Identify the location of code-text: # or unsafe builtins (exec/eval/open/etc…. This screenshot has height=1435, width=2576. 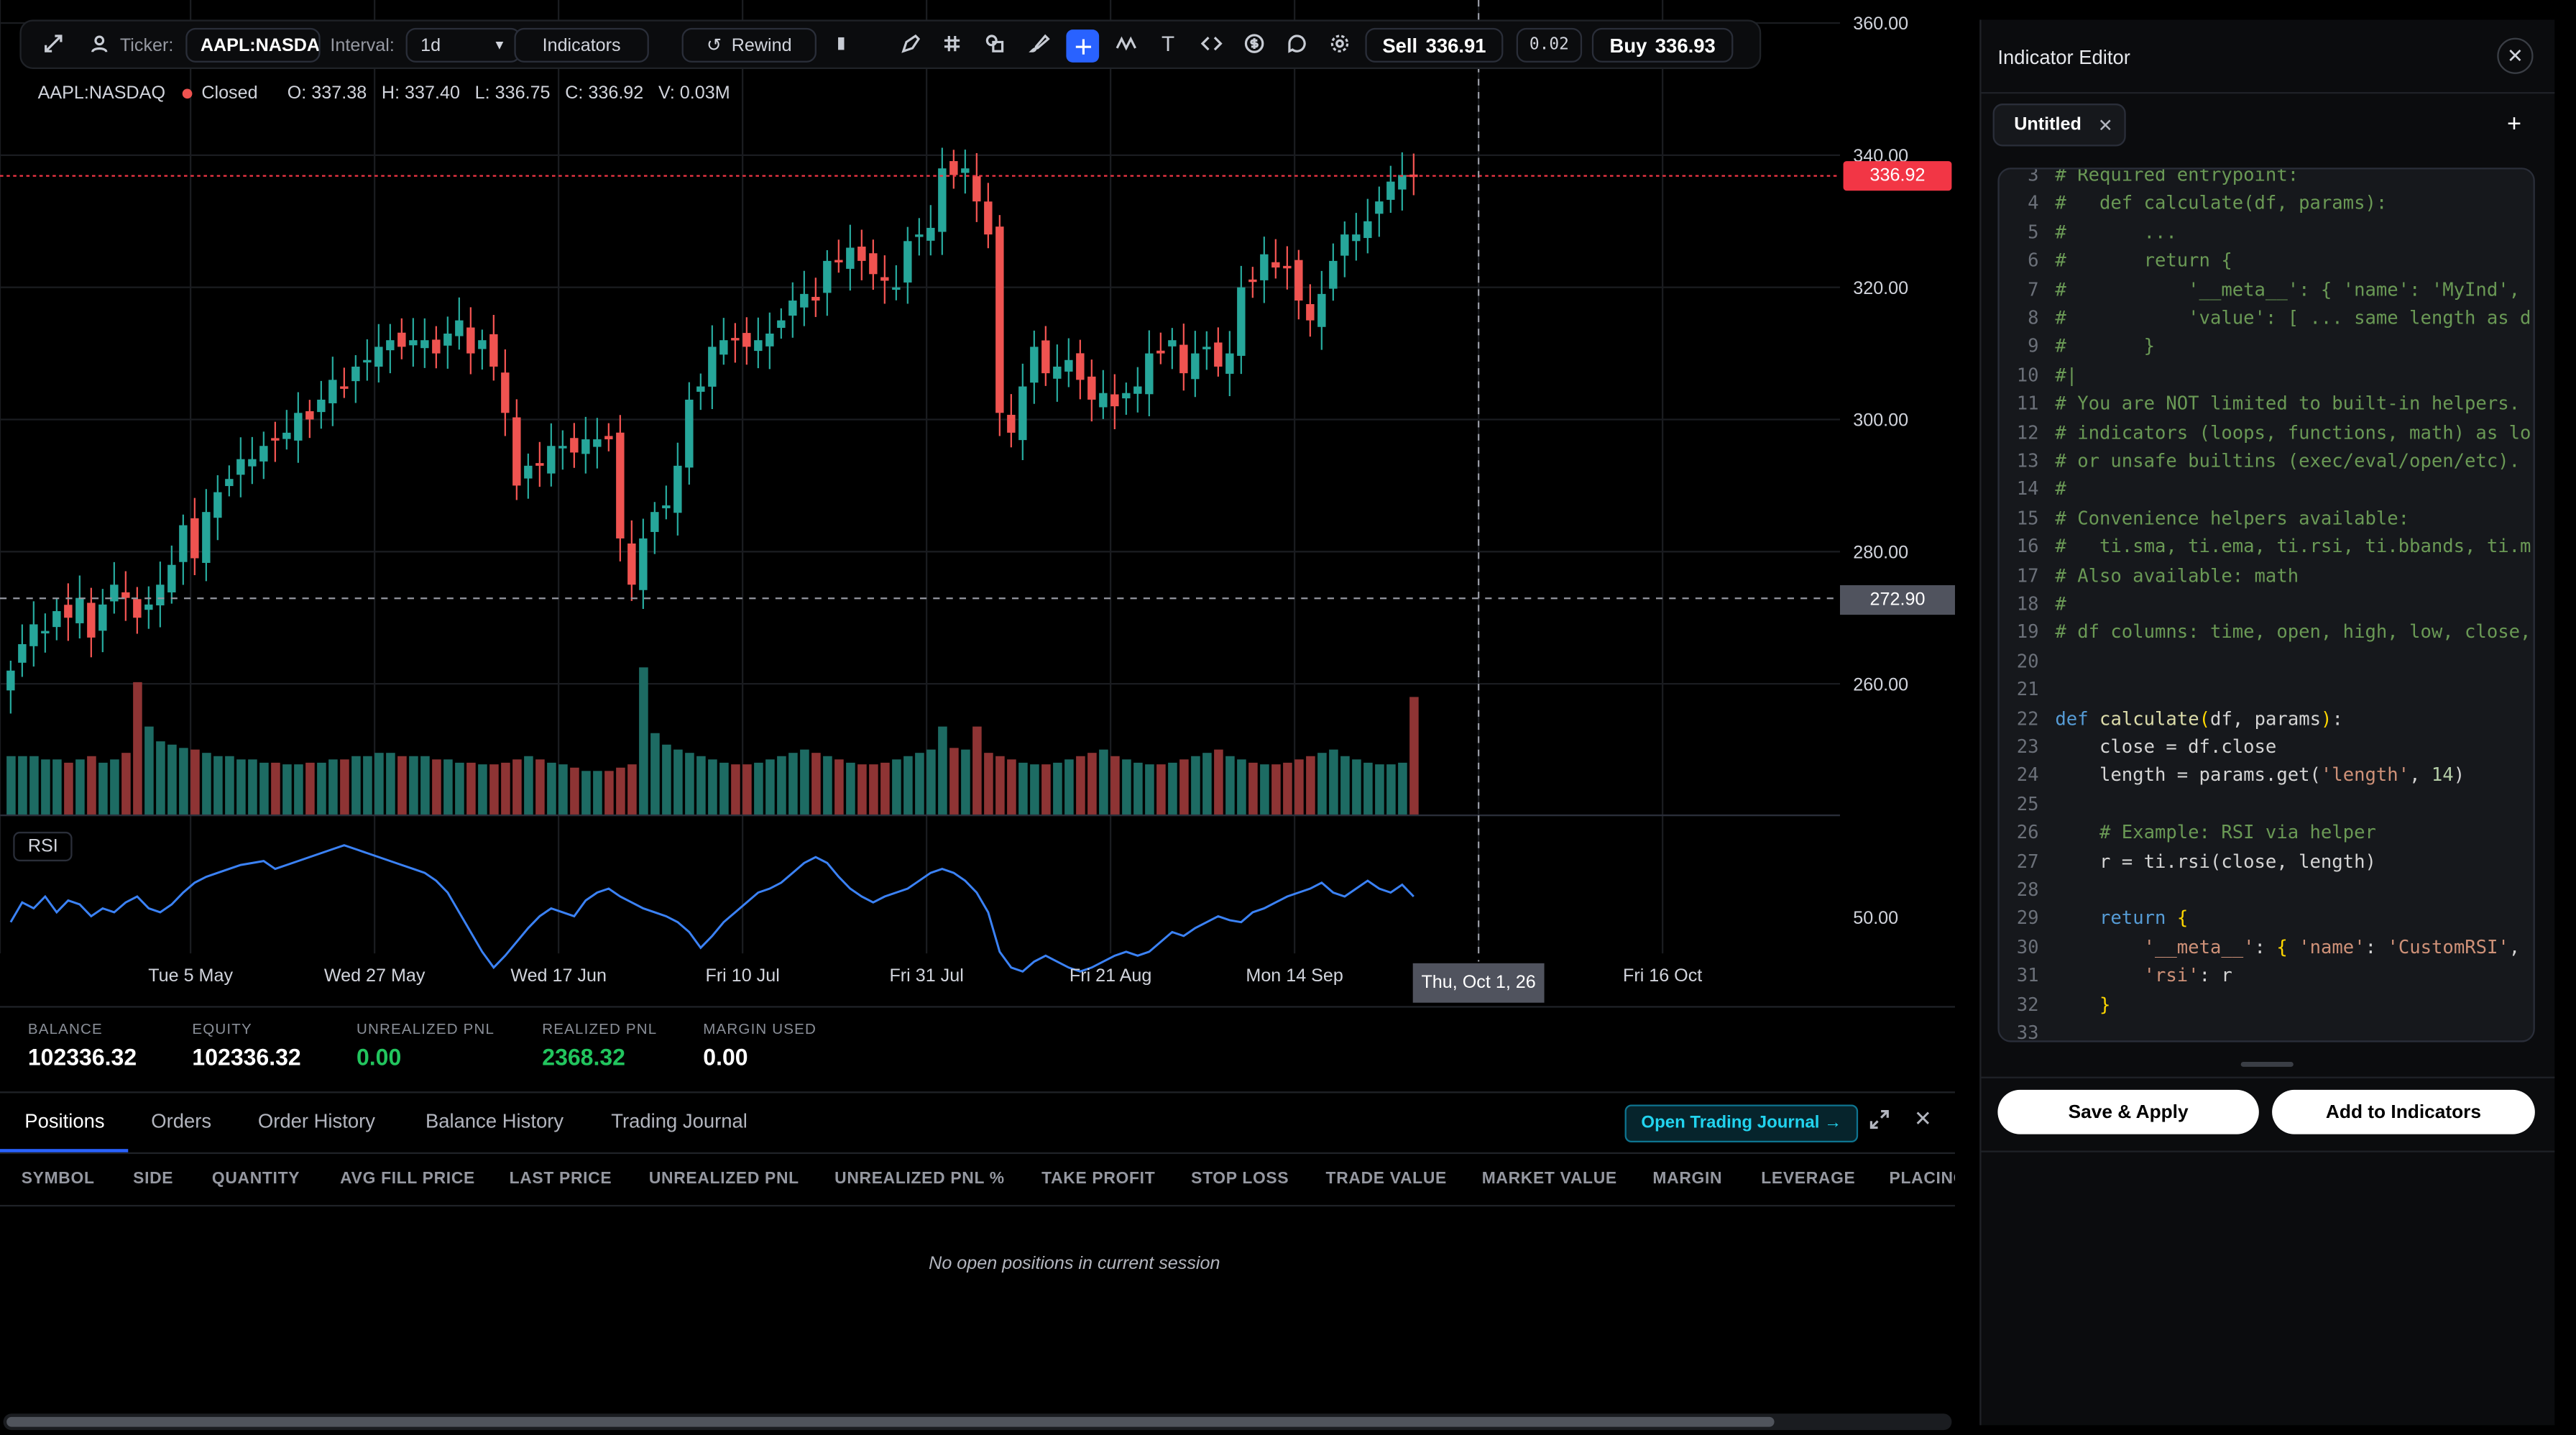
(2288, 461).